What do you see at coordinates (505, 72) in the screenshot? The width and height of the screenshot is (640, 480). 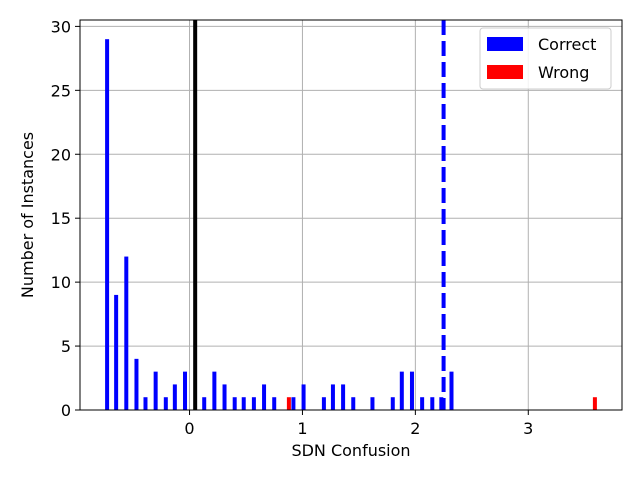 I see `legend-swatch-wrong` at bounding box center [505, 72].